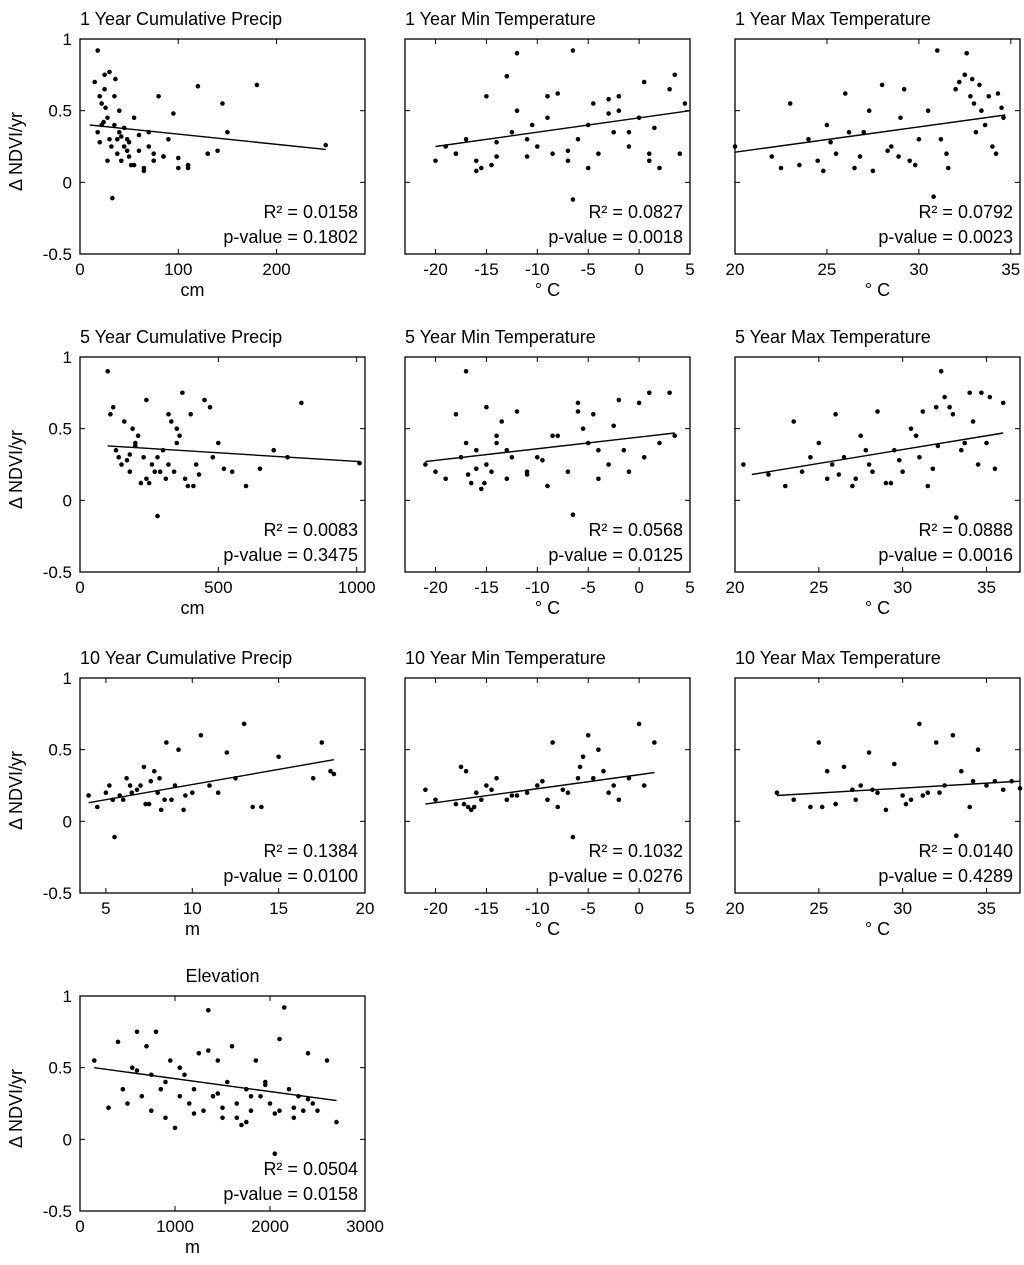 The height and width of the screenshot is (1265, 1024). Describe the element at coordinates (638, 269) in the screenshot. I see `x-tick-label: 0` at that location.